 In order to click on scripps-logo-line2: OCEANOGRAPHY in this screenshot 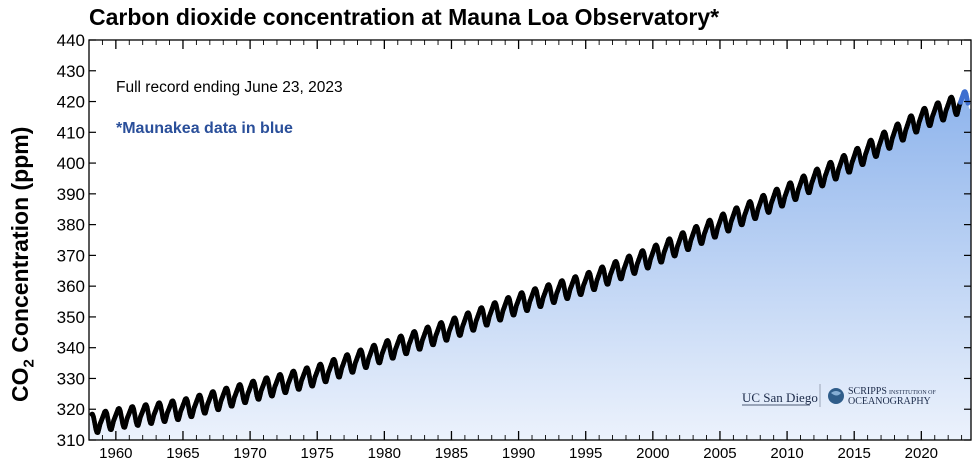, I will do `click(889, 401)`.